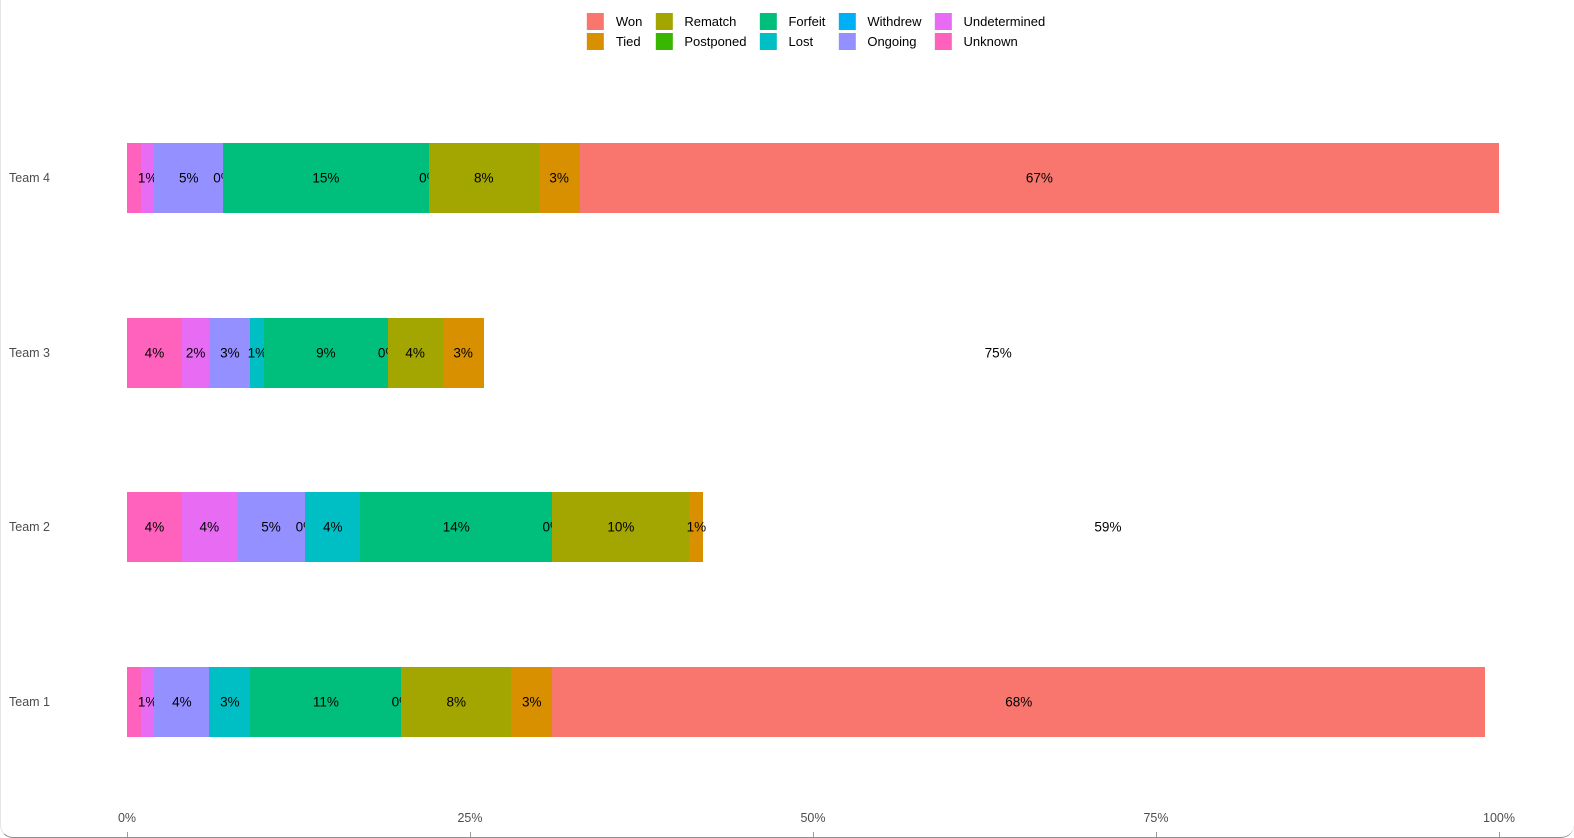  I want to click on legend-item-ongoing: Ongoing, so click(879, 41).